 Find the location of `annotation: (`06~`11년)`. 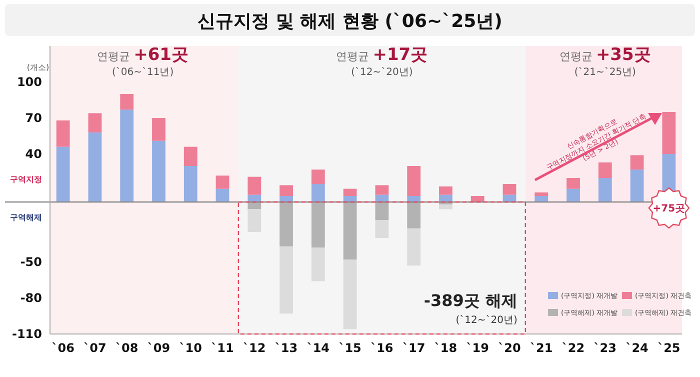

annotation: (`06~`11년) is located at coordinates (143, 72).